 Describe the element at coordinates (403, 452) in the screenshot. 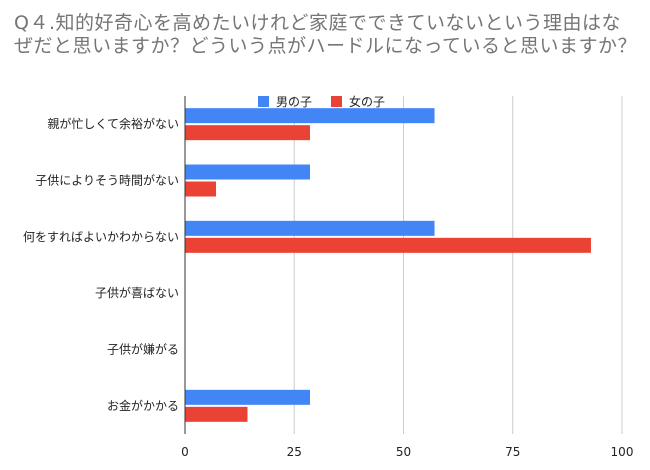

I see `x-tick-label: 50` at that location.